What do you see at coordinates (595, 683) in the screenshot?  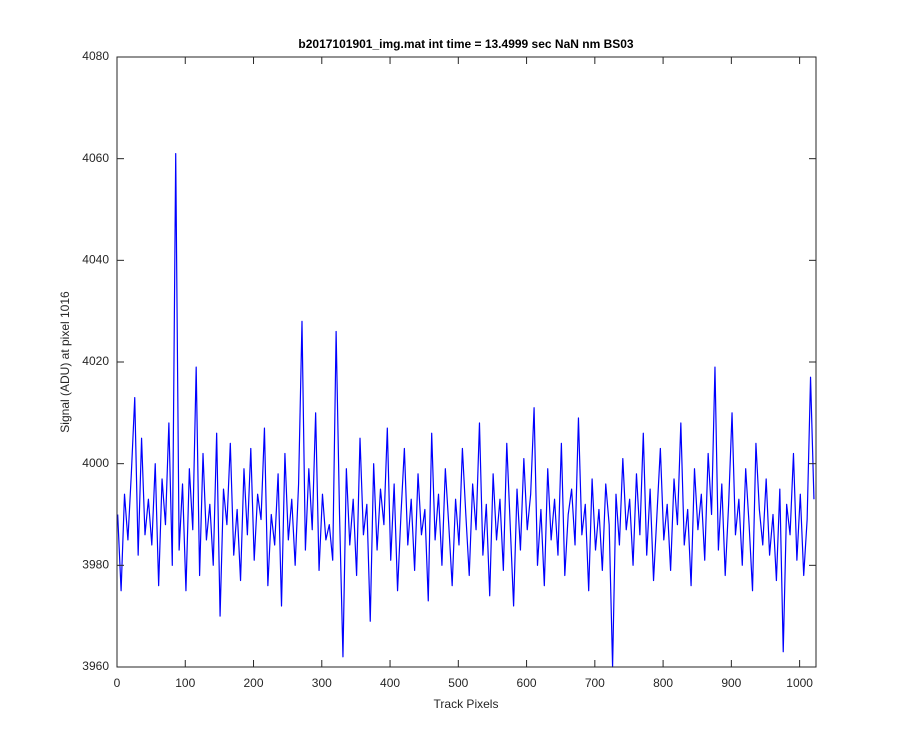 I see `x-tick-label: 700` at bounding box center [595, 683].